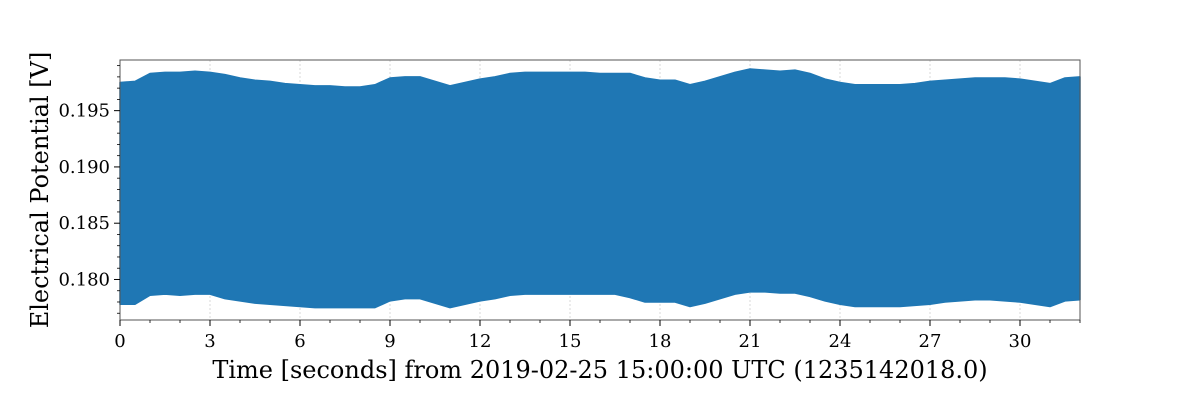  What do you see at coordinates (840, 341) in the screenshot?
I see `x-tick-label: 24` at bounding box center [840, 341].